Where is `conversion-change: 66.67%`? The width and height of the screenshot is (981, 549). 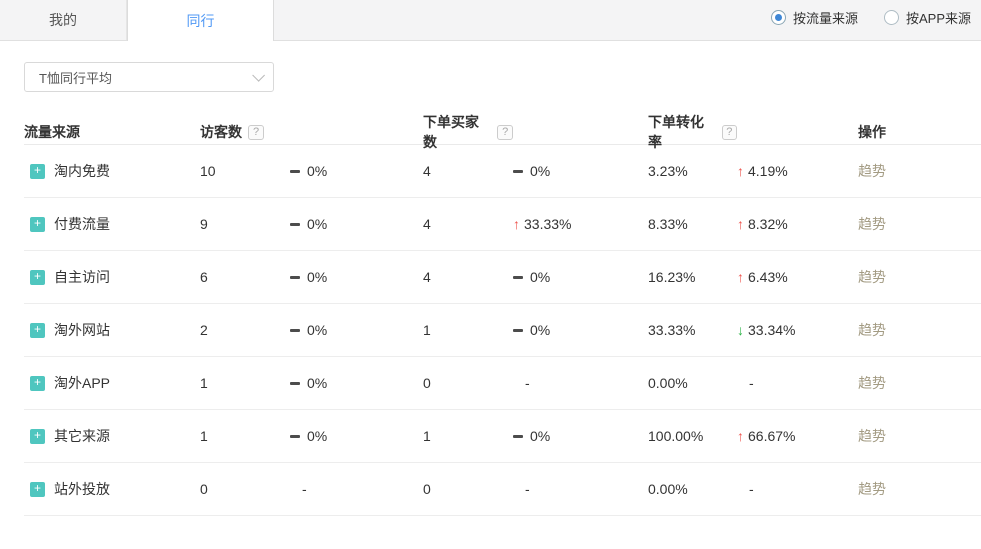
conversion-change: 66.67% is located at coordinates (797, 436).